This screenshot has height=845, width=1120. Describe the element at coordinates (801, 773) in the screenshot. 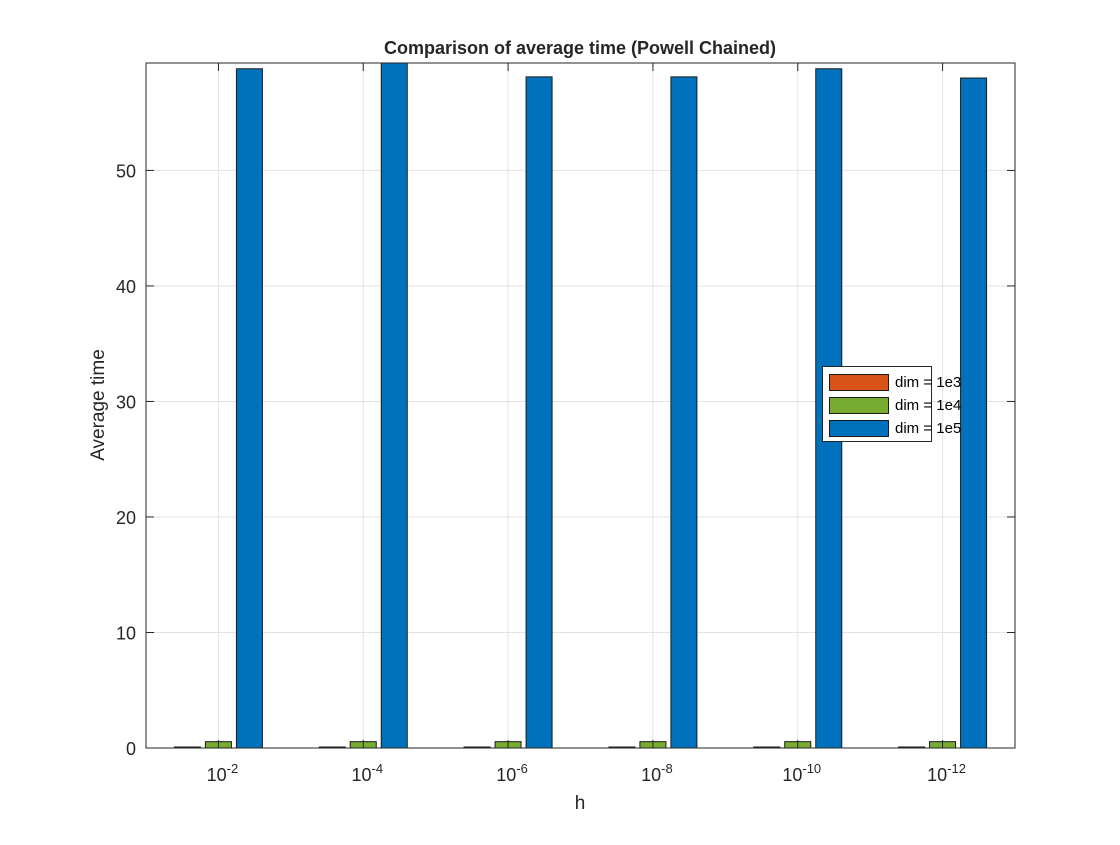

I see `x-tick-label: 10⁻¹⁰` at that location.